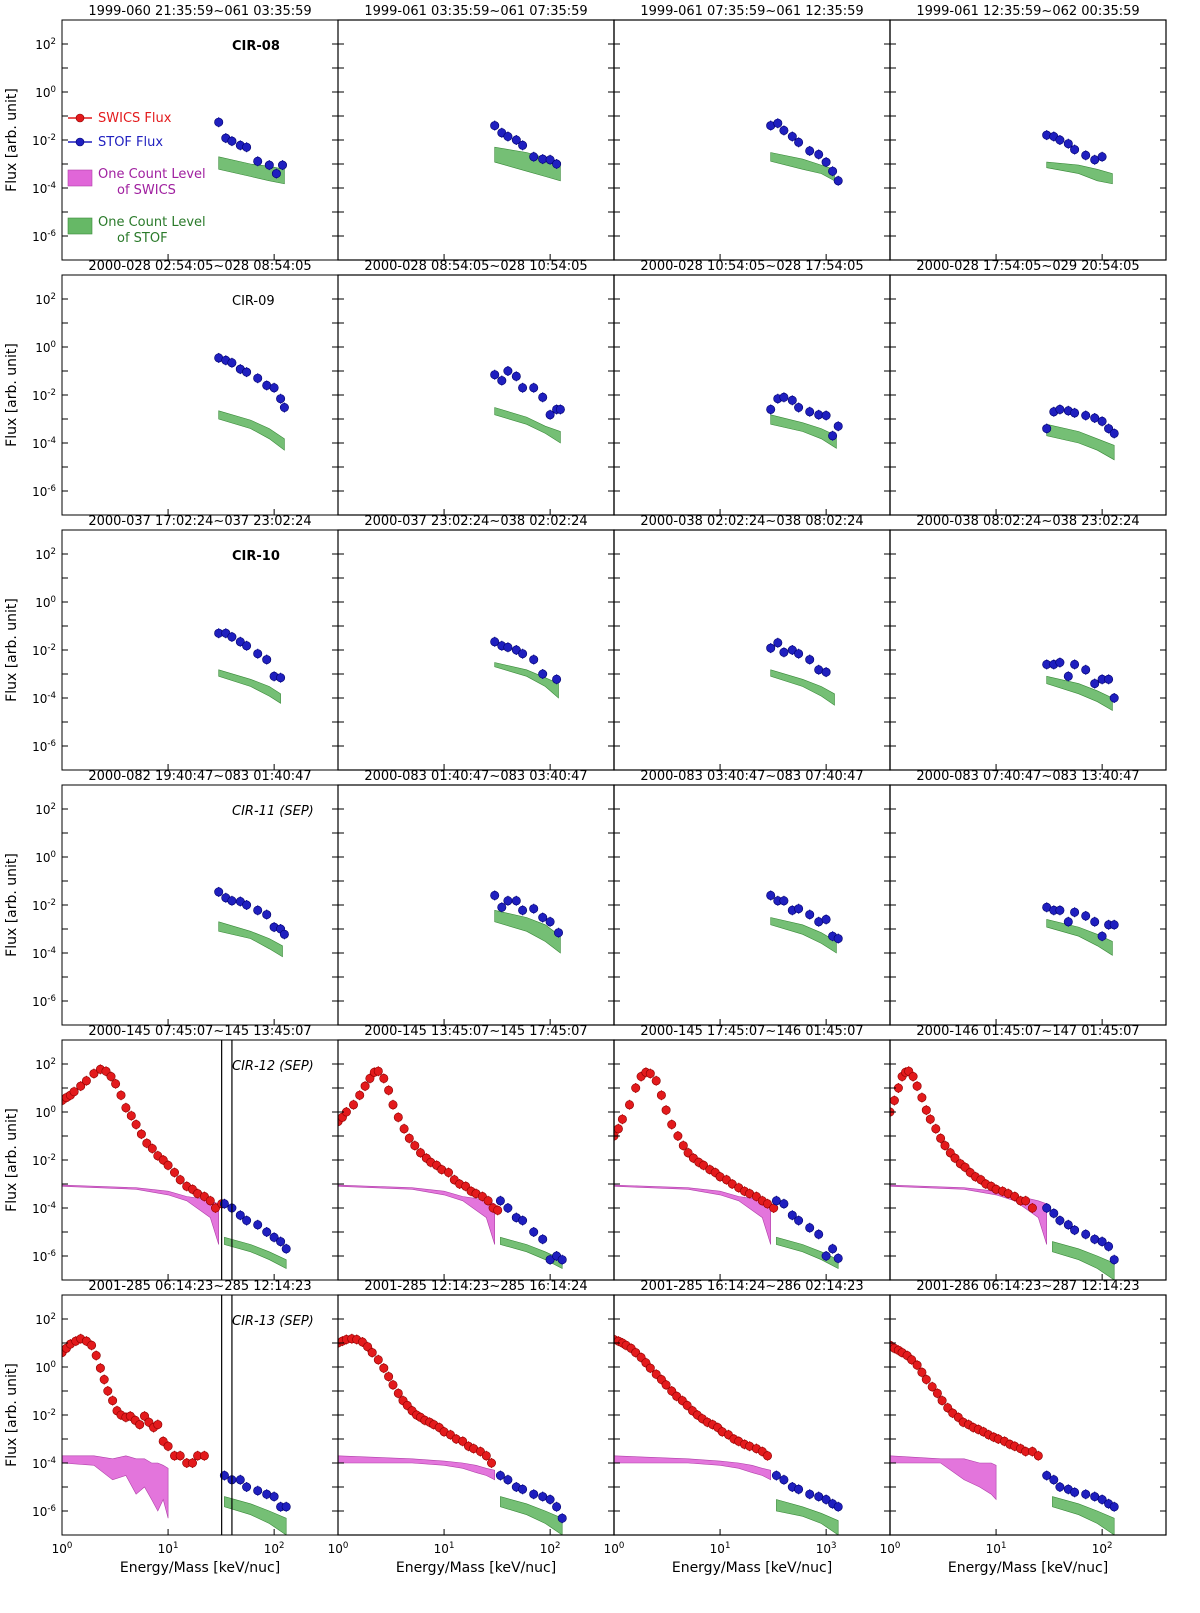 This screenshot has height=1613, width=1200. I want to click on panel-title: 2000-145 13:45:07~145 17:45:07, so click(475, 1031).